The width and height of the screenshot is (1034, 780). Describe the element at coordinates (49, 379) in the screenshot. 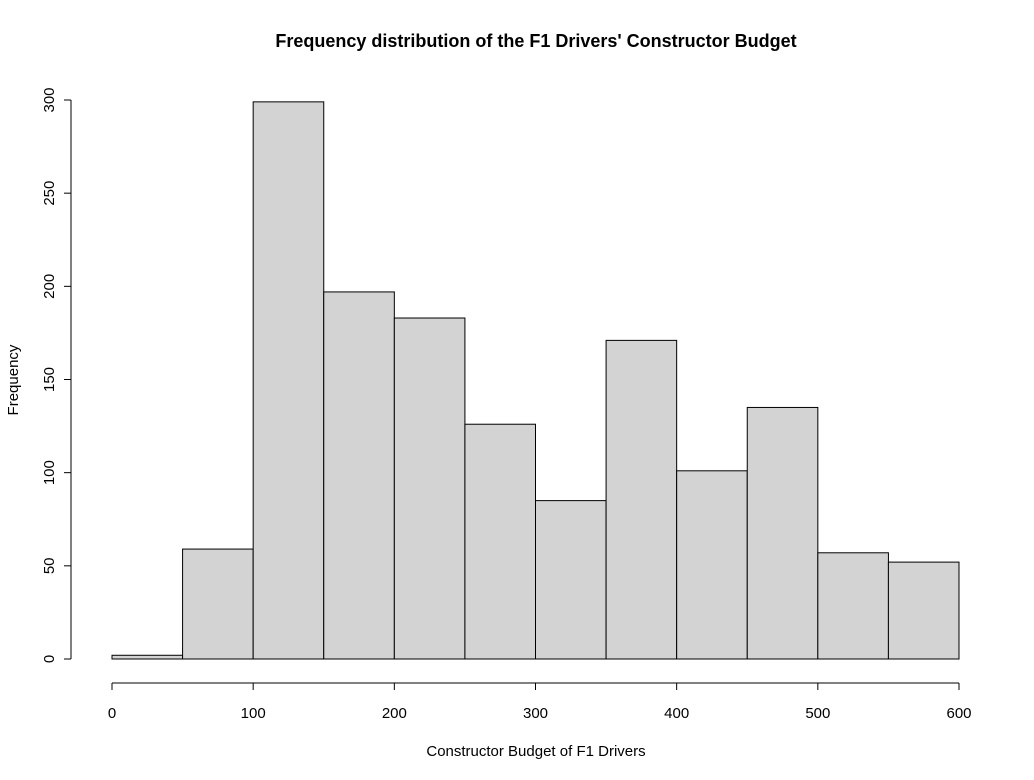

I see `y-tick-label: 150` at that location.